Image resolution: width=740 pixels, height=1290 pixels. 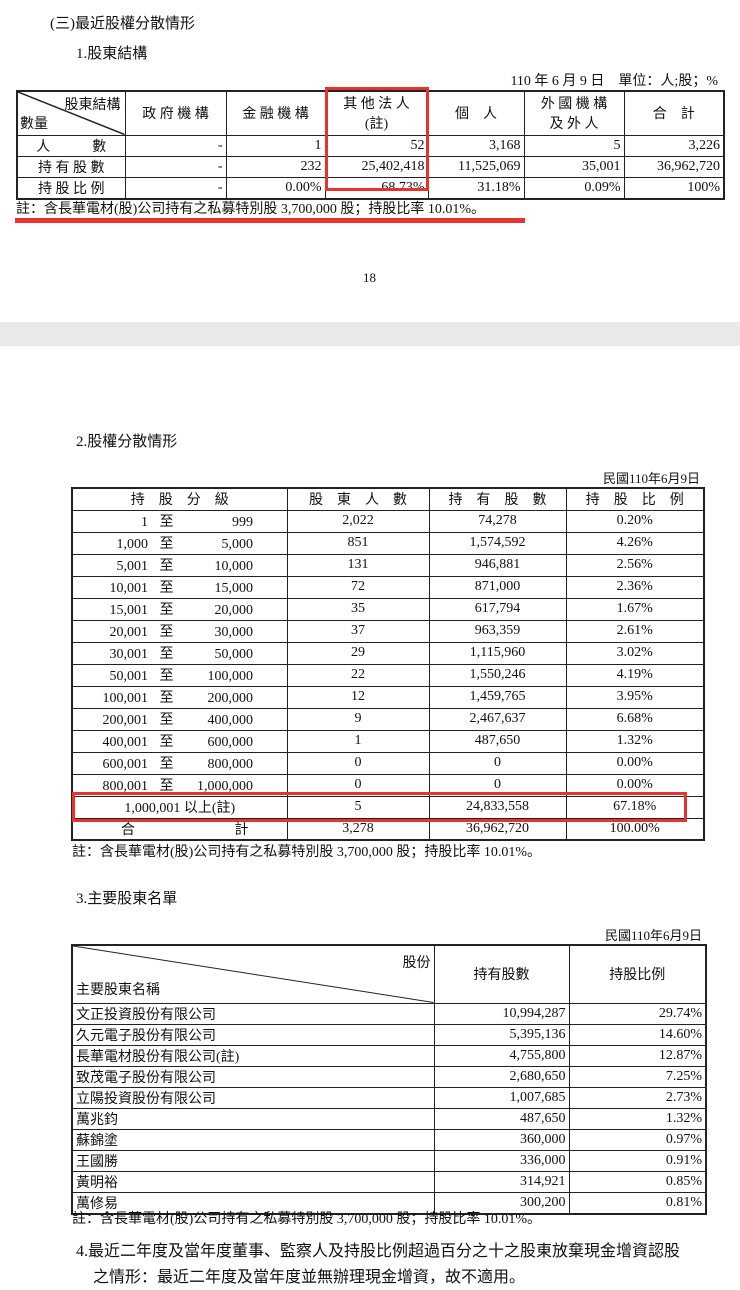 I want to click on pct-cell: 2.73%, so click(x=637, y=1097).